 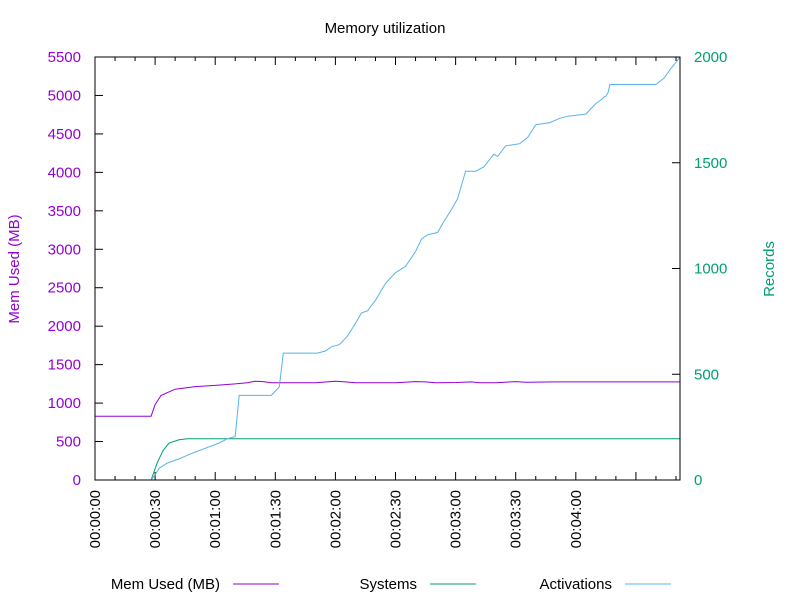 I want to click on y-left-tick-label: 4000, so click(x=64, y=172).